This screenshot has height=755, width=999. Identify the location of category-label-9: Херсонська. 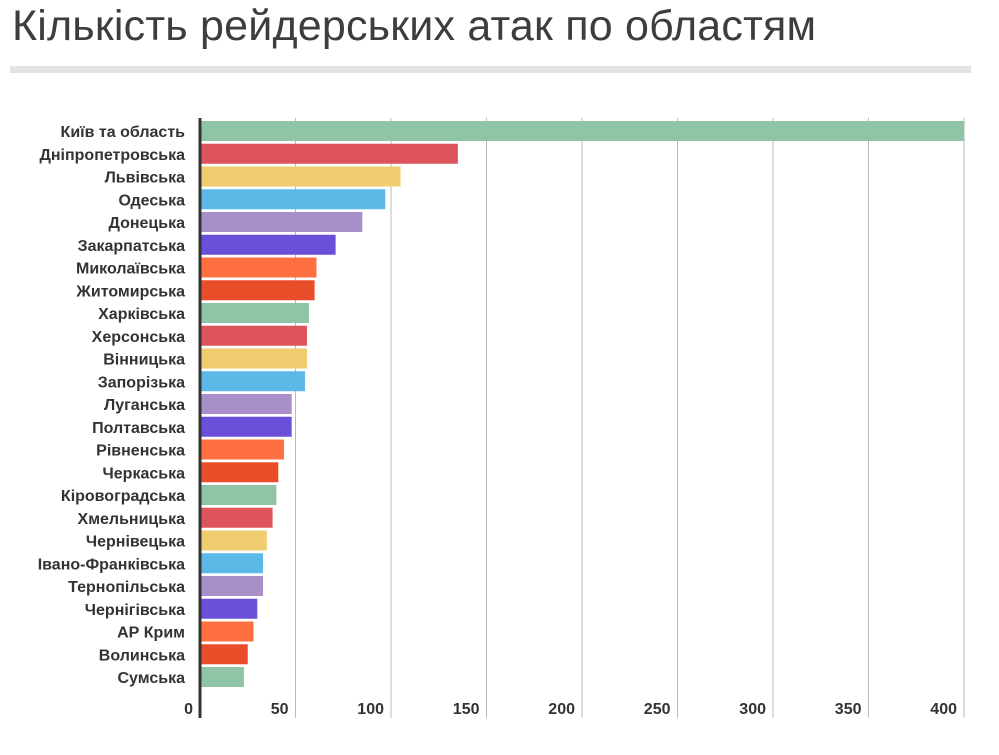
(138, 337).